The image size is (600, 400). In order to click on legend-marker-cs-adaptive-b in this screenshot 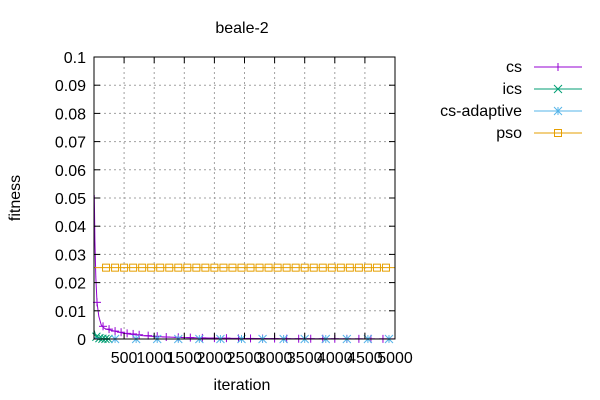, I will do `click(558, 111)`.